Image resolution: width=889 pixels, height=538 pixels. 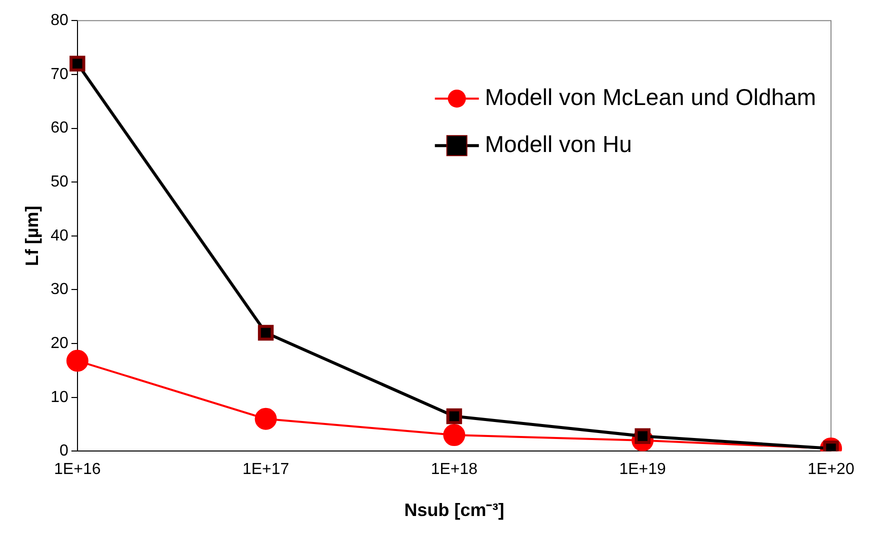 What do you see at coordinates (59, 343) in the screenshot?
I see `y-tick-label: 20` at bounding box center [59, 343].